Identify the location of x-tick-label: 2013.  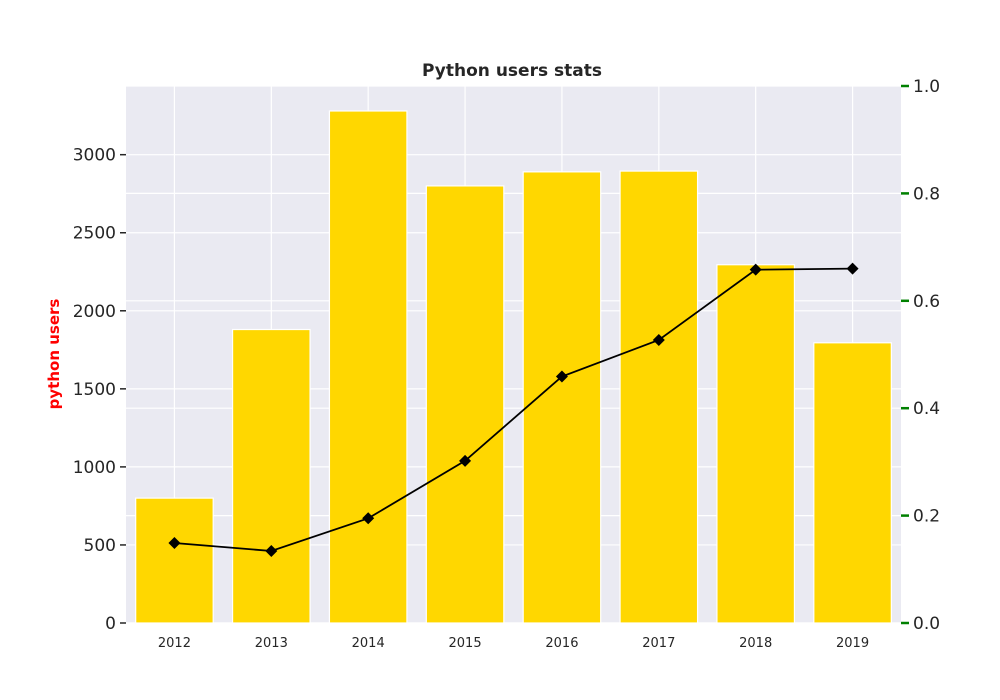
(271, 643).